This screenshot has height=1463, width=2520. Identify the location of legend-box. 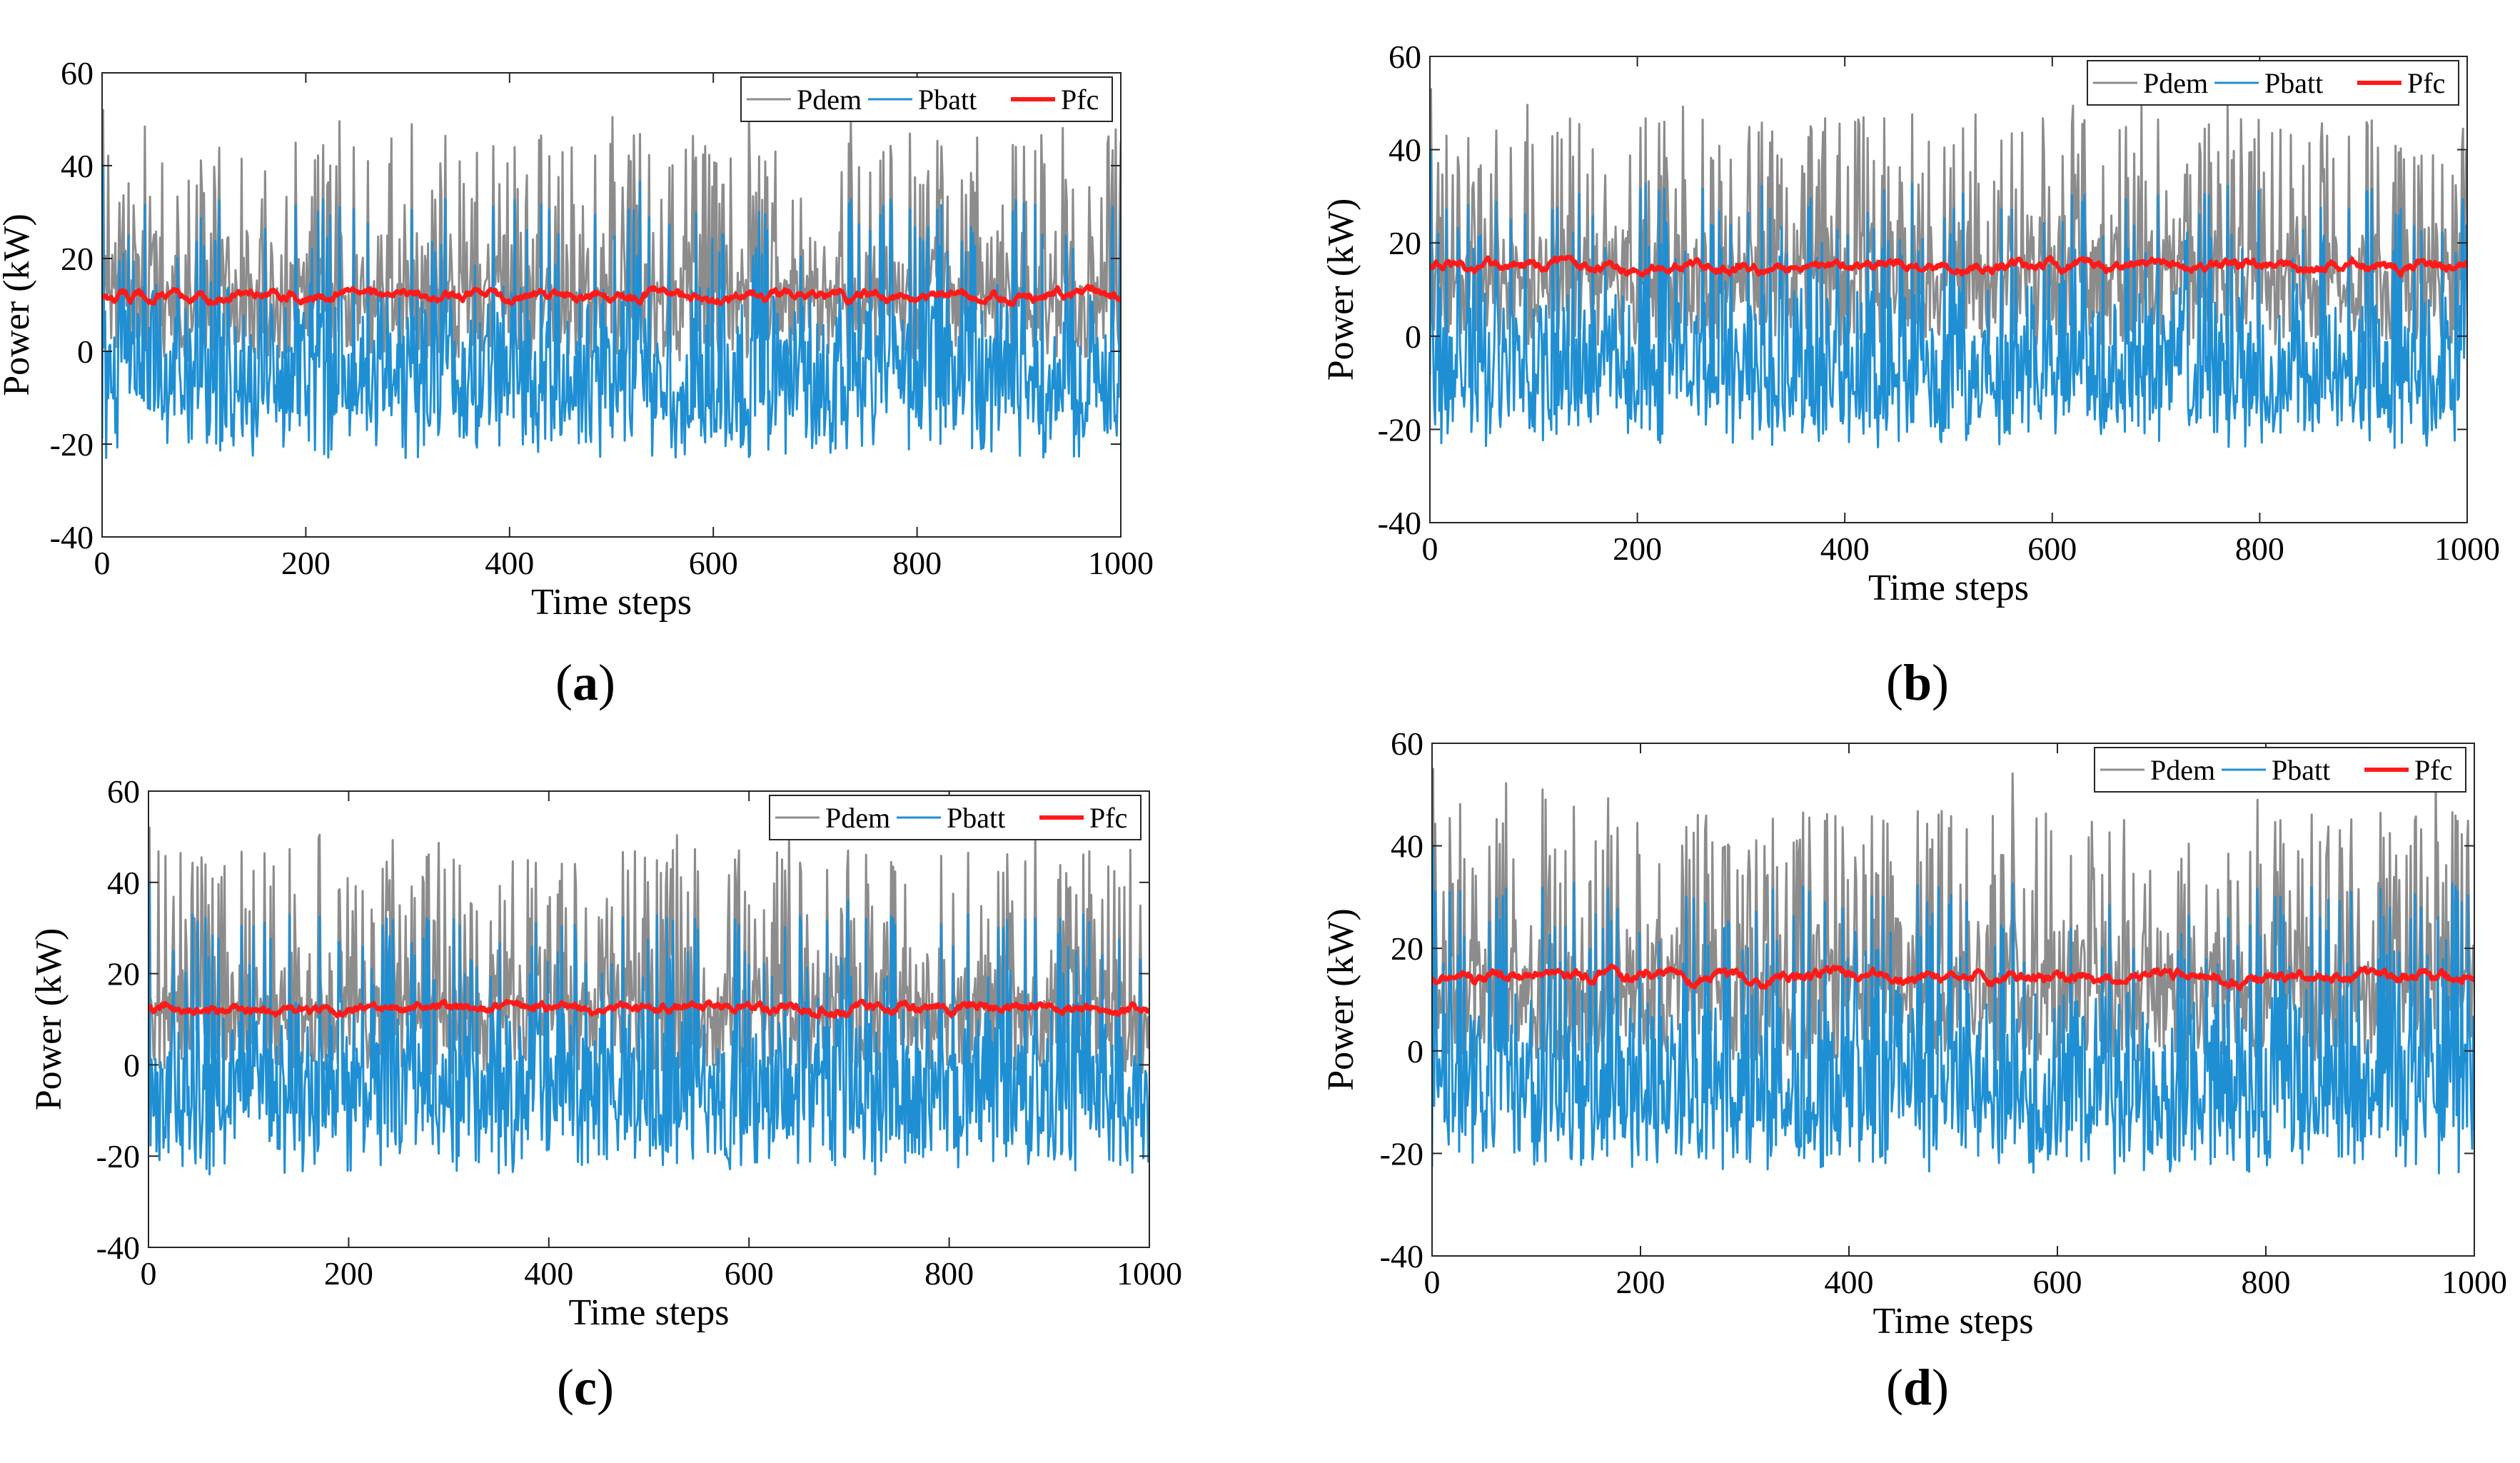
(2273, 83).